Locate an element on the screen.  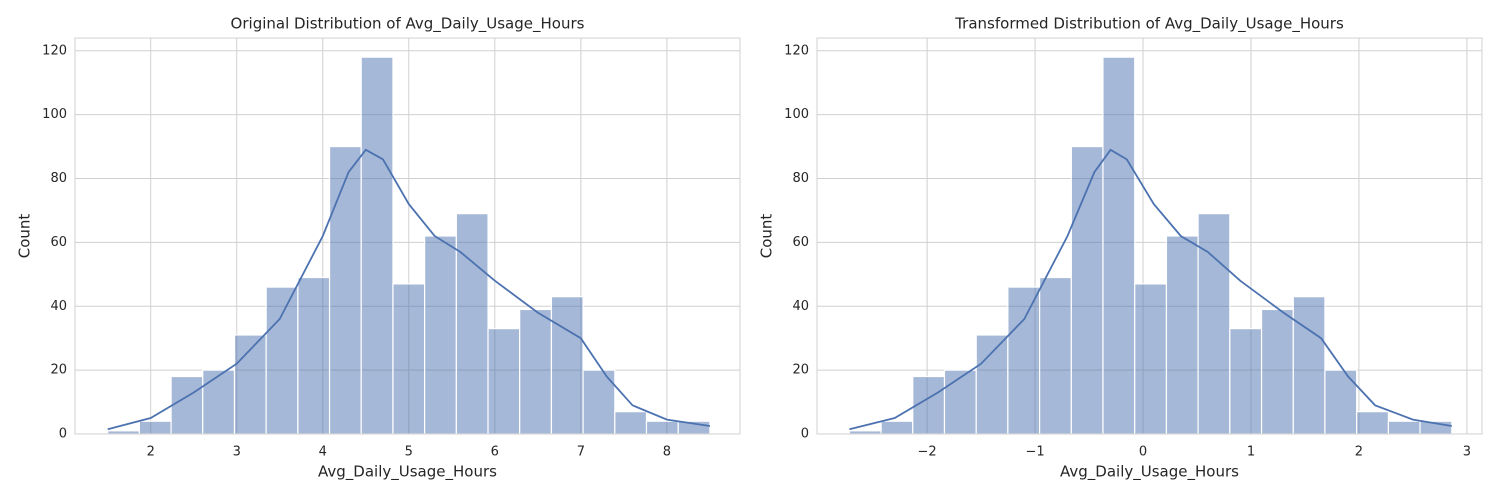
x-tick-label: 6 is located at coordinates (495, 452).